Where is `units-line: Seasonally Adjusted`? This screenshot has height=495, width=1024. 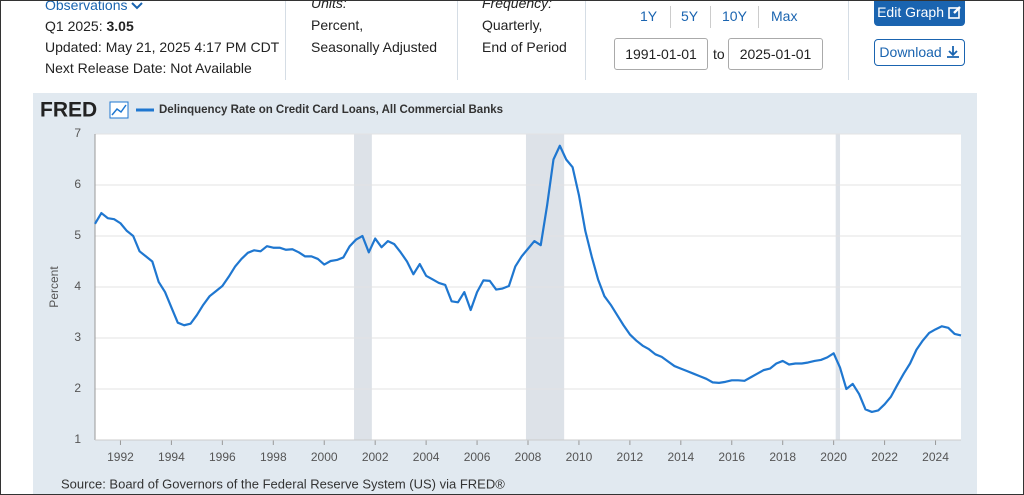 units-line: Seasonally Adjusted is located at coordinates (374, 47).